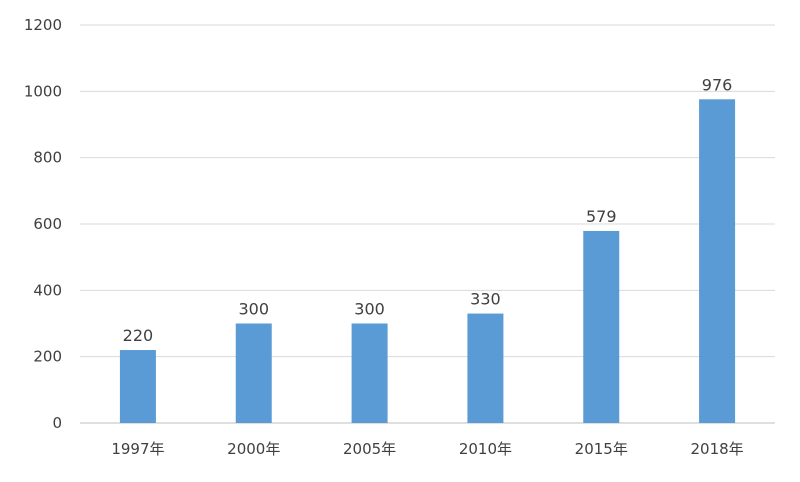 The width and height of the screenshot is (800, 482). What do you see at coordinates (369, 449) in the screenshot?
I see `x-tick-label: 2005年` at bounding box center [369, 449].